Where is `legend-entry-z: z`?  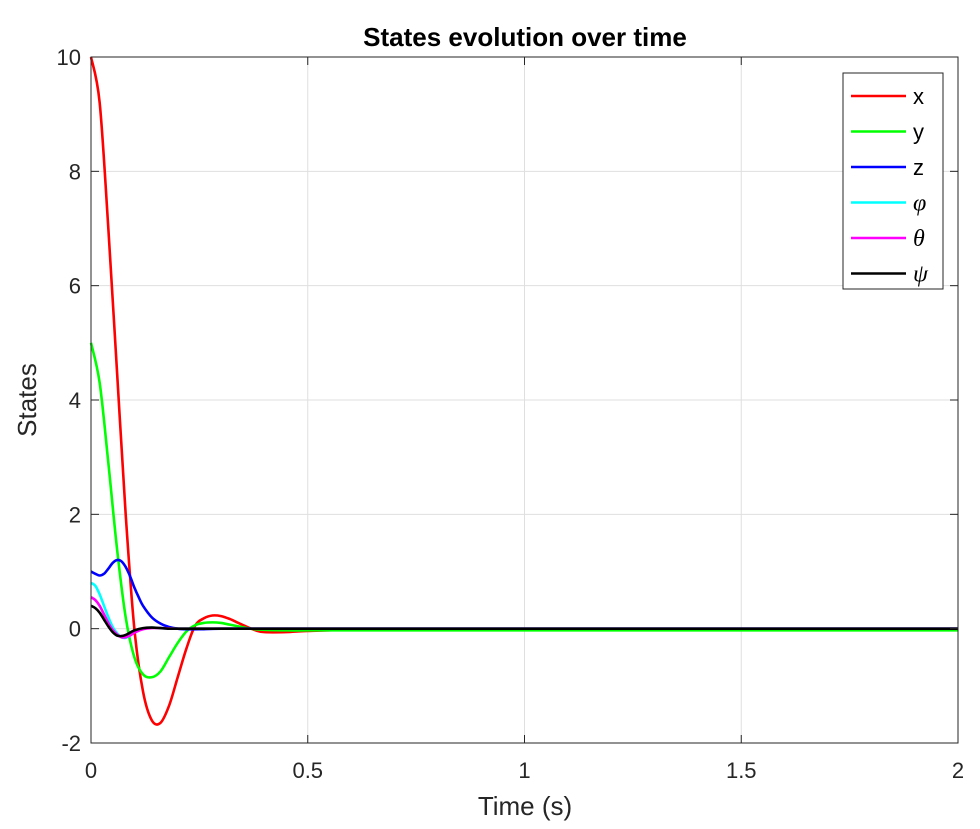
legend-entry-z: z is located at coordinates (887, 167).